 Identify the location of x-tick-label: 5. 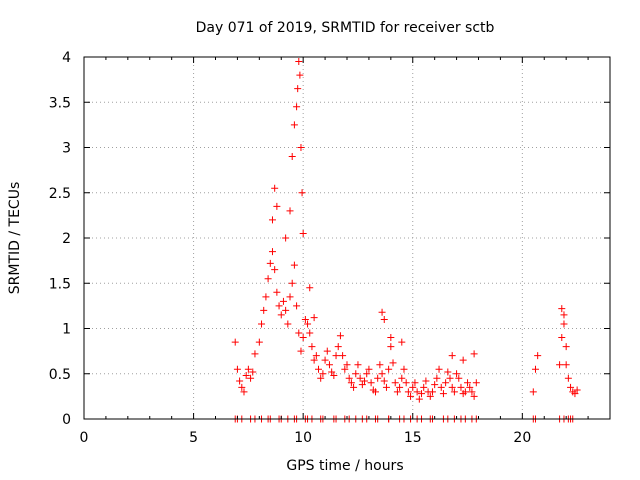
(193, 438).